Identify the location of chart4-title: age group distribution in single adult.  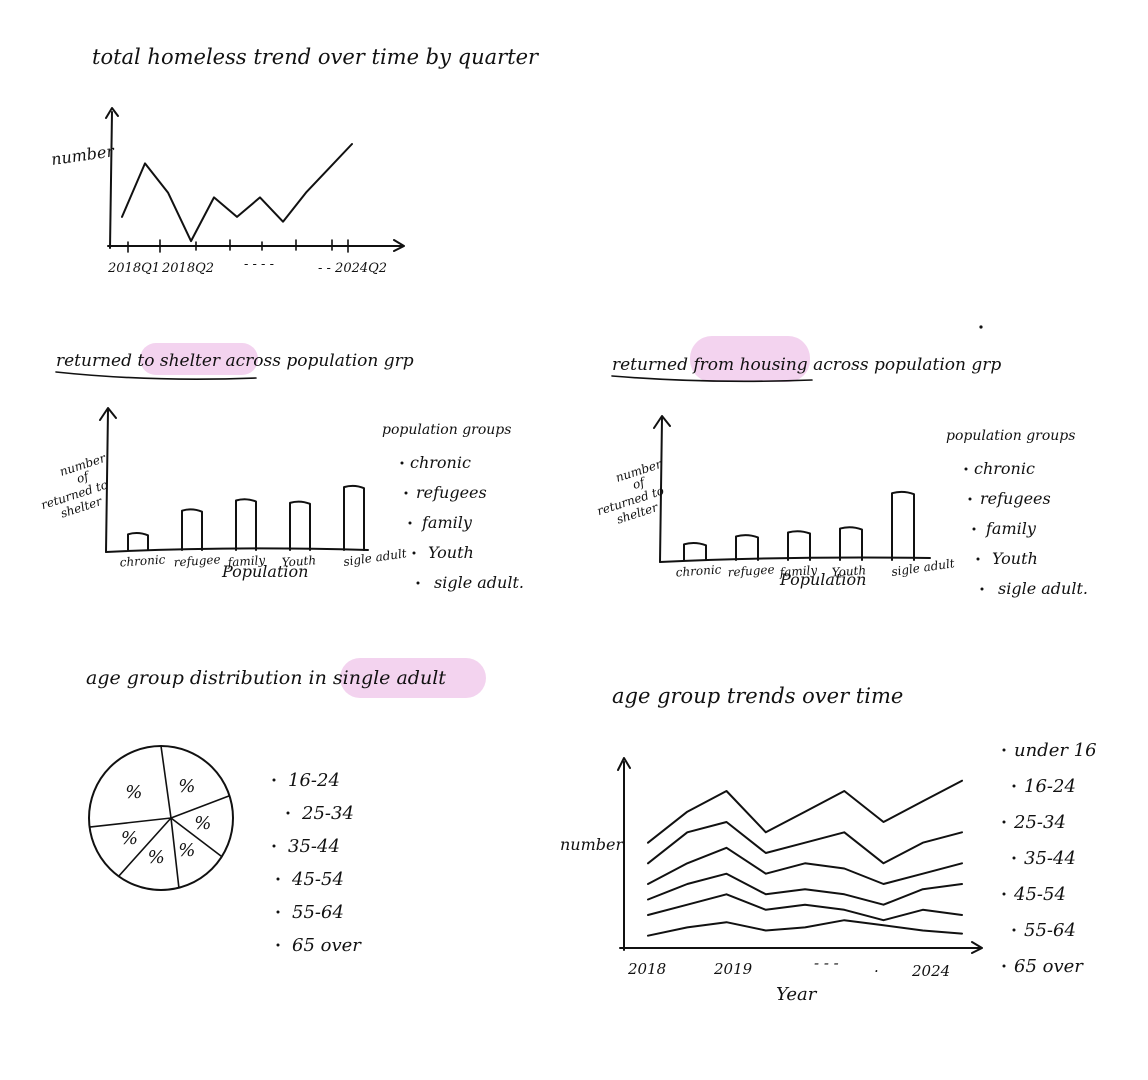
(266, 678).